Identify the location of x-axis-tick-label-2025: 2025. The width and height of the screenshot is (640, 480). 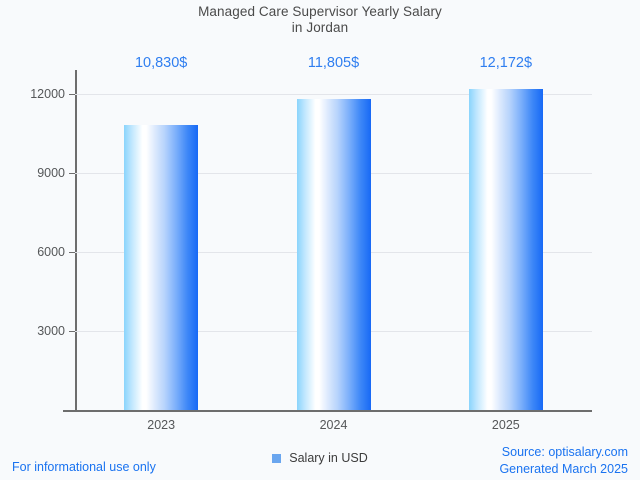
(505, 425).